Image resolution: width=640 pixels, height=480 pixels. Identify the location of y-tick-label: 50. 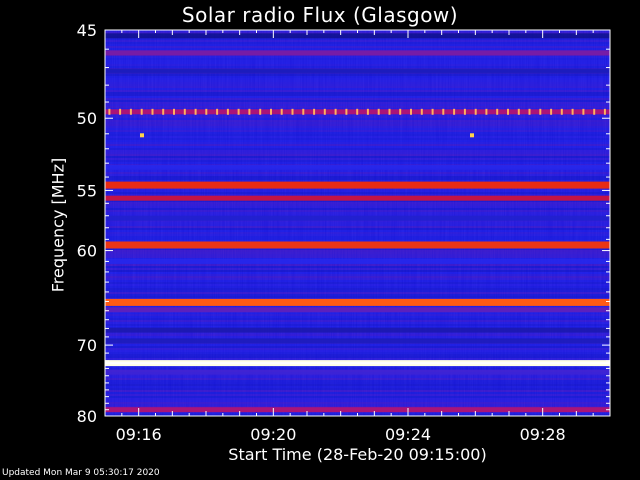
(87, 118).